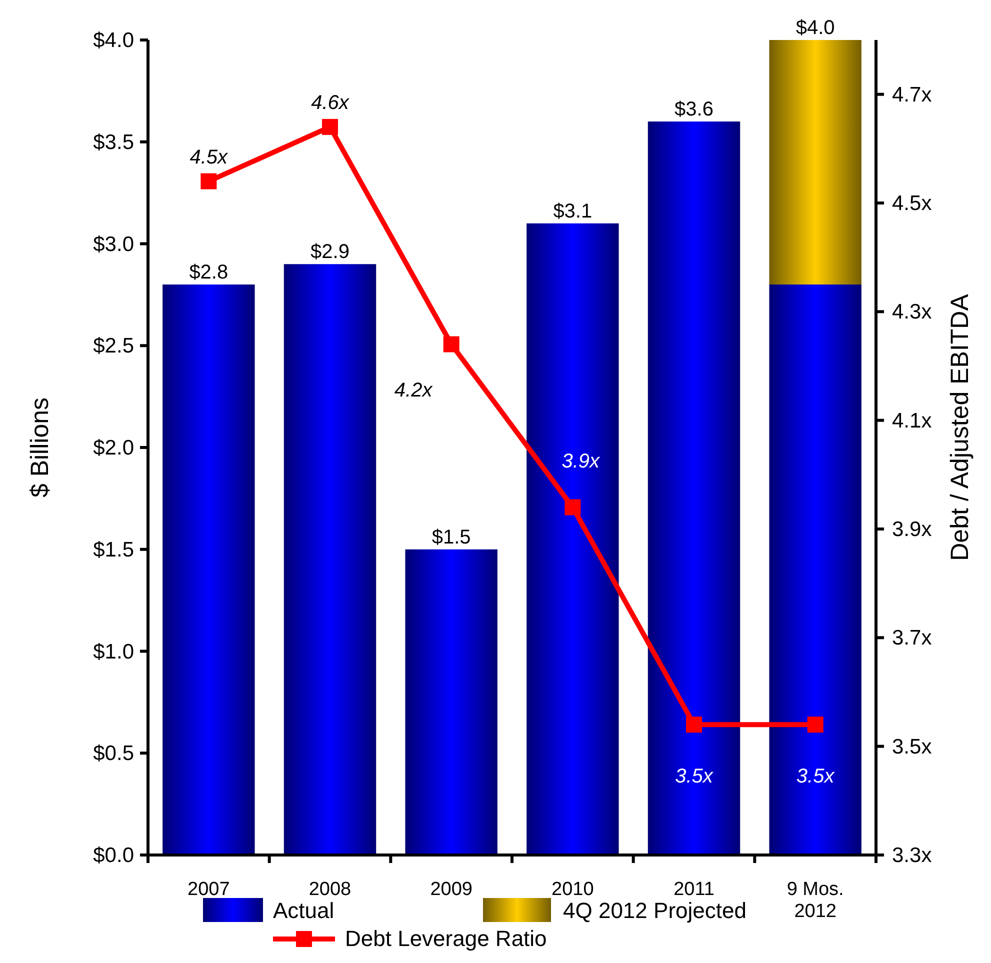 The width and height of the screenshot is (991, 963). I want to click on y-tick-label: $1.0, so click(113, 652).